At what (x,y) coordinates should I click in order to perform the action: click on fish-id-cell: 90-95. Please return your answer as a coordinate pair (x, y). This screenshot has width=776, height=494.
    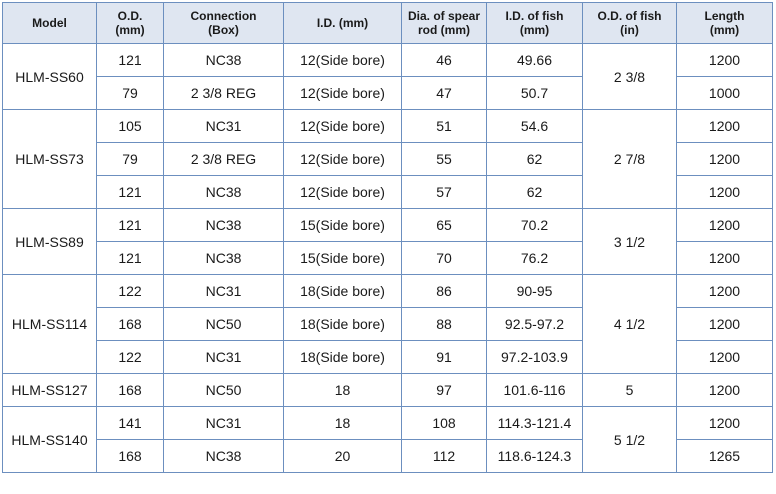
    Looking at the image, I should click on (534, 291).